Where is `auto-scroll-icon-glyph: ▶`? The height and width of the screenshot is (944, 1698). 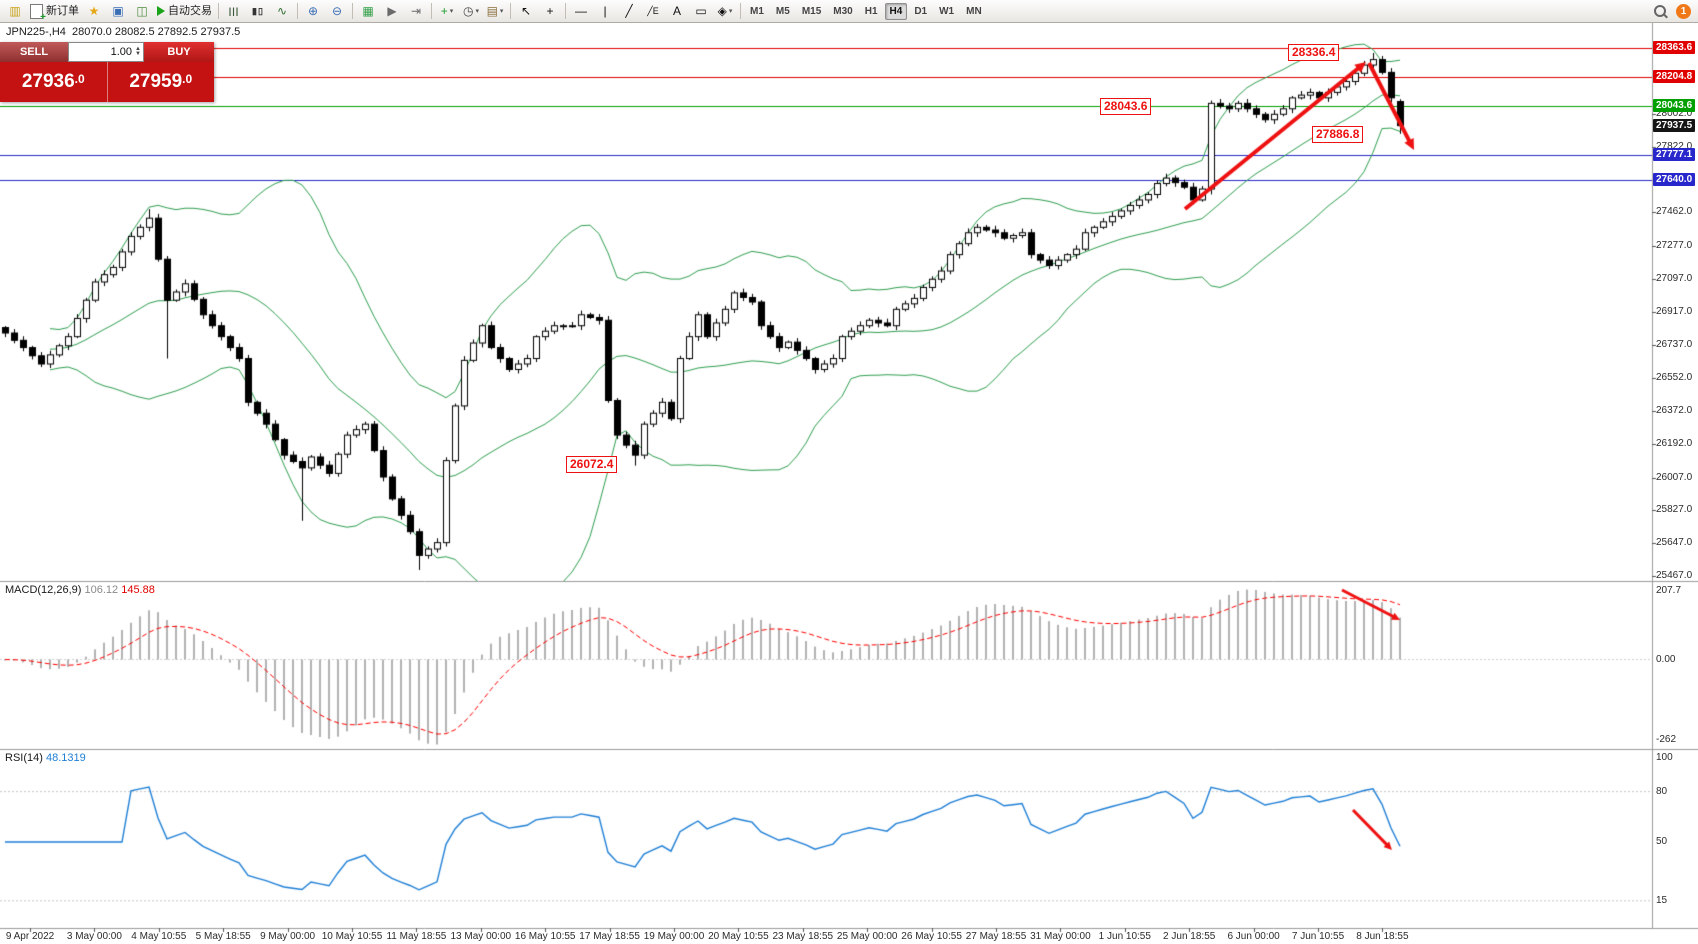 auto-scroll-icon-glyph: ▶ is located at coordinates (392, 11).